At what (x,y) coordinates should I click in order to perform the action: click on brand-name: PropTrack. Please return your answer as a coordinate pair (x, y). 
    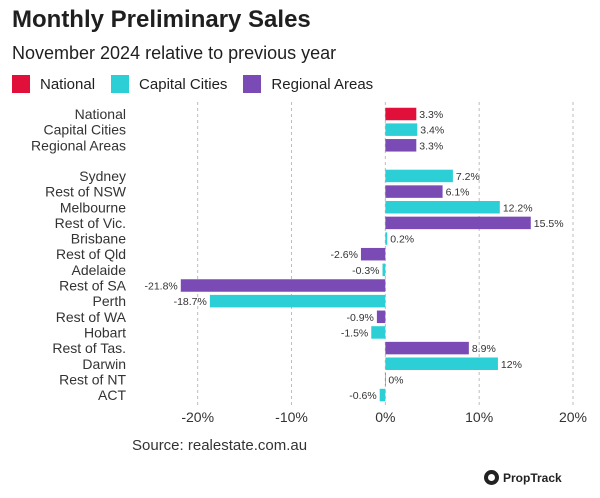
    Looking at the image, I should click on (532, 477).